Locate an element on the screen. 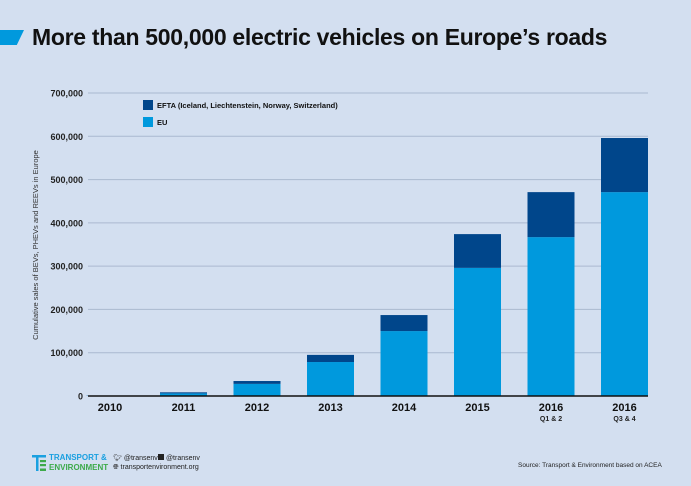 The width and height of the screenshot is (691, 486). y-tick-label: 700,000 is located at coordinates (66, 94).